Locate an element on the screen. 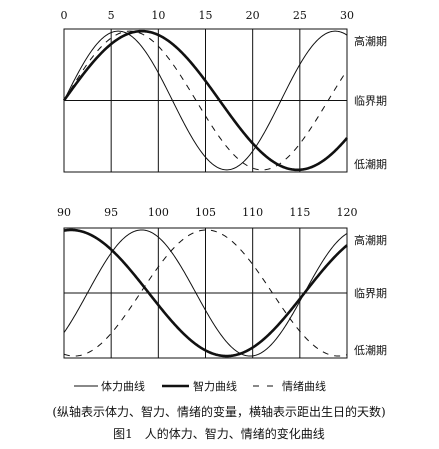  x-tick-label: 100 is located at coordinates (158, 212).